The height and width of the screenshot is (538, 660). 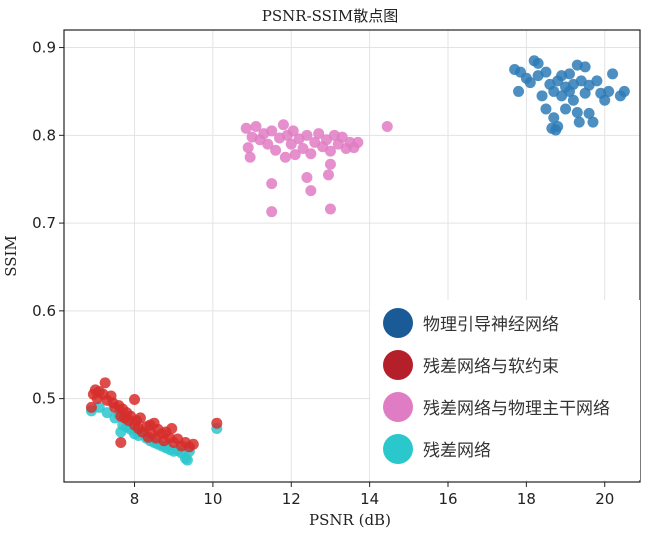 What do you see at coordinates (44, 399) in the screenshot?
I see `y-tick-label: 0.5` at bounding box center [44, 399].